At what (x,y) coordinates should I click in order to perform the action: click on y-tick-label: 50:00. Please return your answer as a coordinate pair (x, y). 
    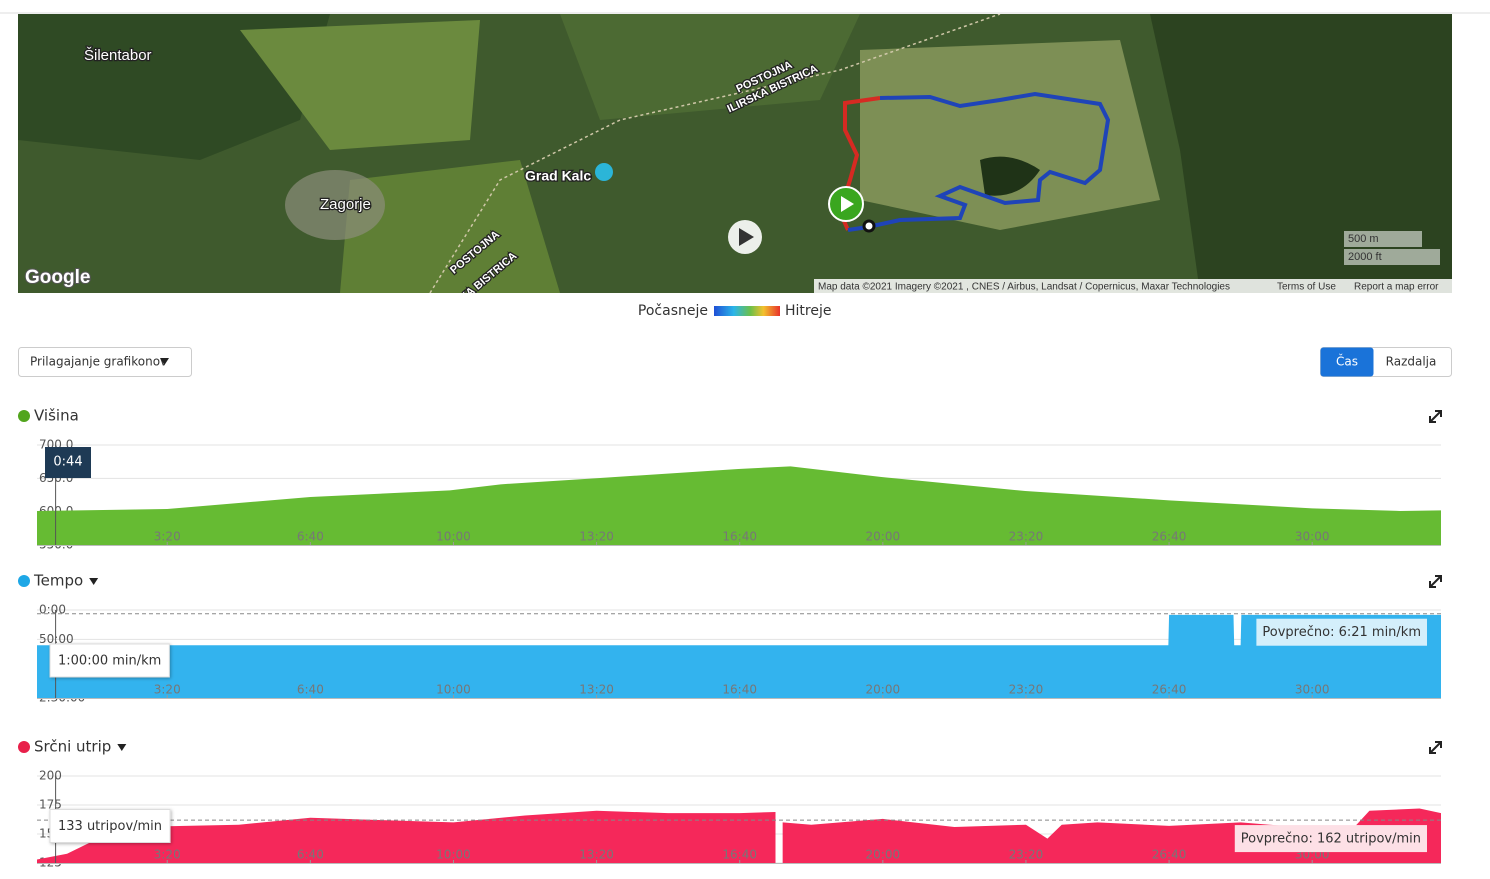
    Looking at the image, I should click on (56, 639).